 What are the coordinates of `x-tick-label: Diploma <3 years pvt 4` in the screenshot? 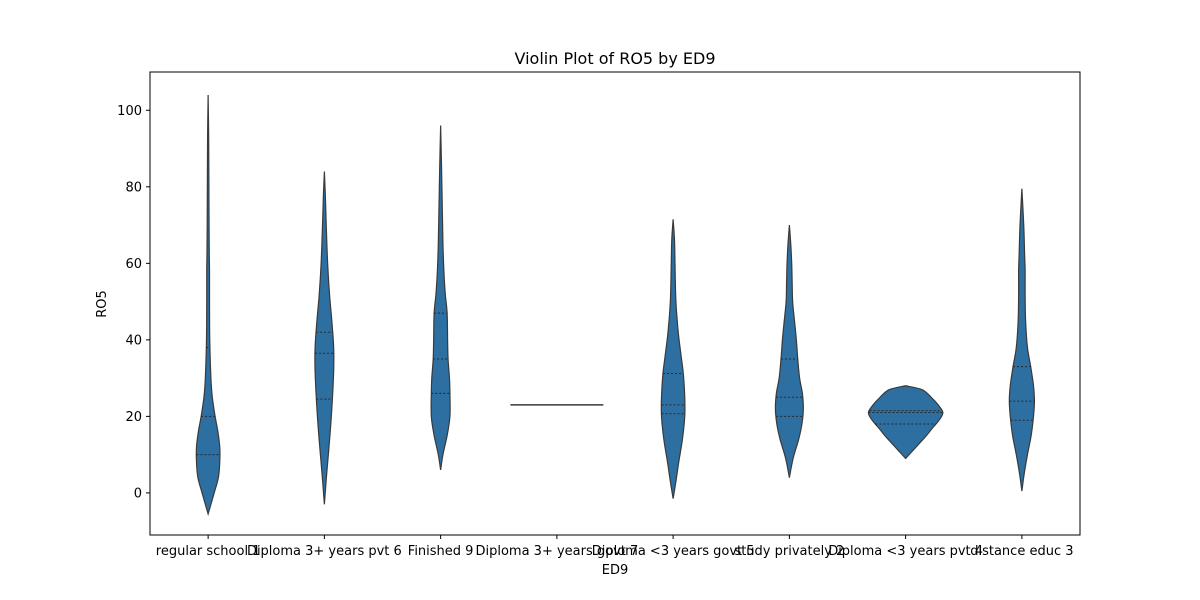 It's located at (905, 551).